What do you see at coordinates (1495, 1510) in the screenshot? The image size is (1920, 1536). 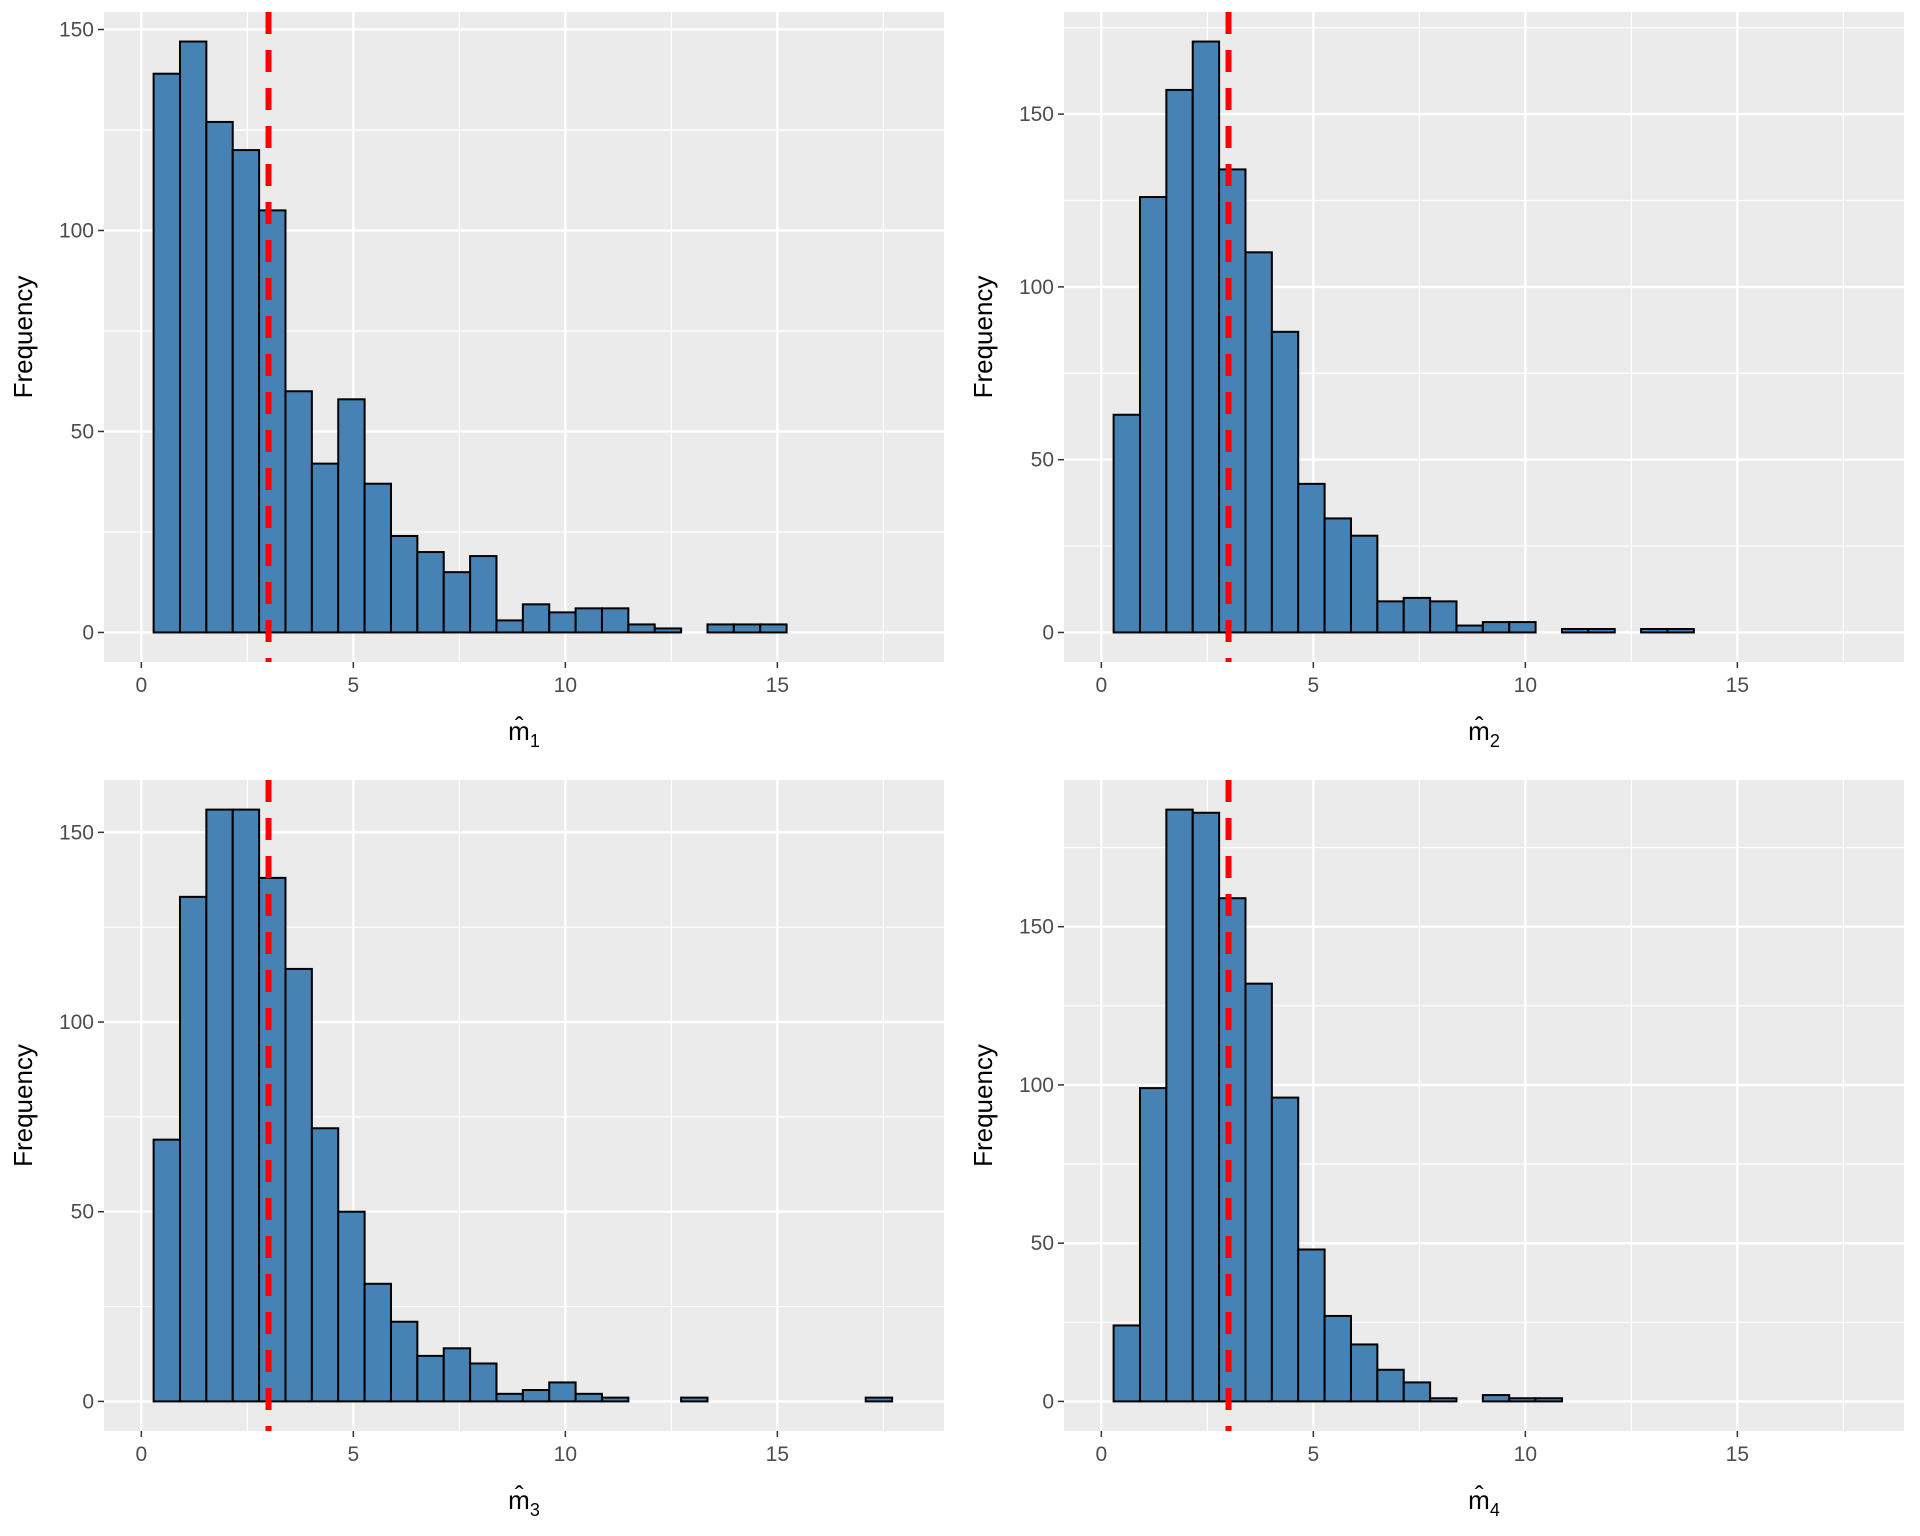 I see `x-axis-title-subscript: 4` at bounding box center [1495, 1510].